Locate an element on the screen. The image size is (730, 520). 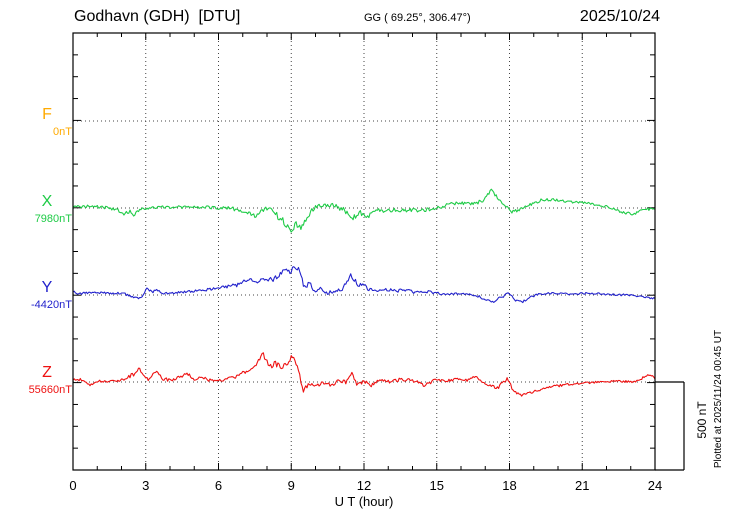
x-axis-labels: 0 3 6 9 12 15 18 21 24 is located at coordinates (365, 485).